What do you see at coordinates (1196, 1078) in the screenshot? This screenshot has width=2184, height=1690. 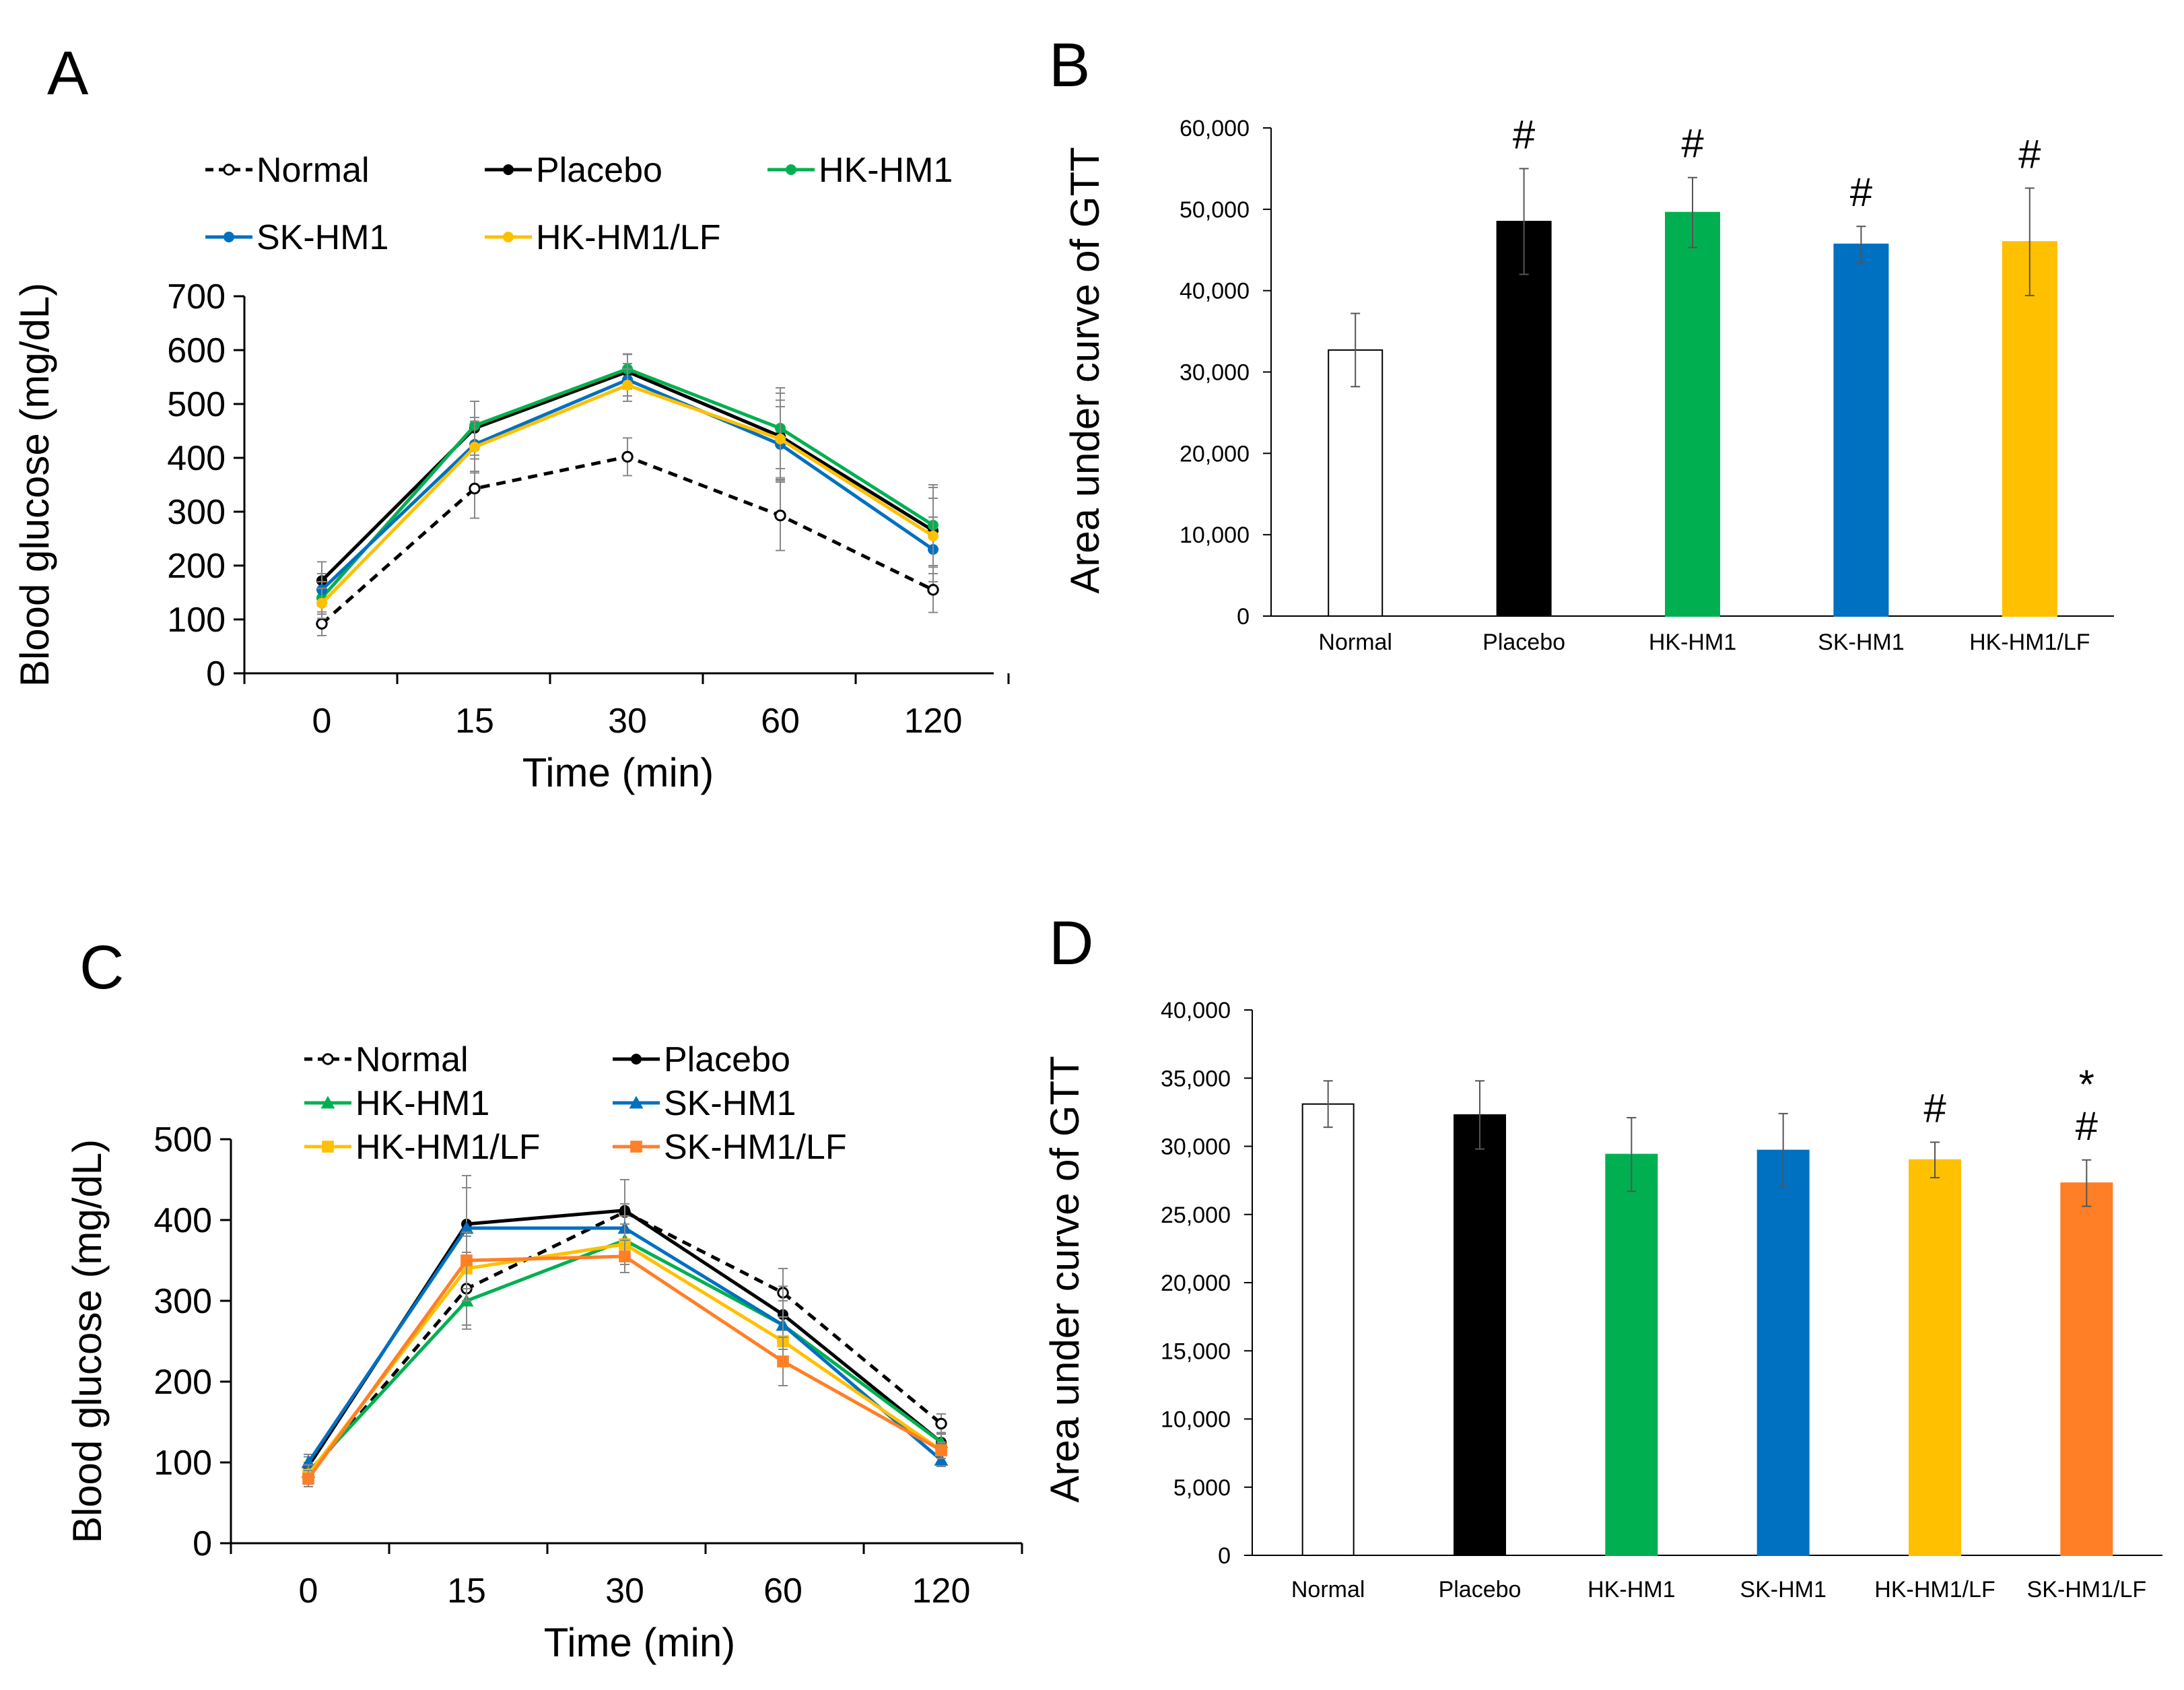 I see `y-tick-label: 35,000` at bounding box center [1196, 1078].